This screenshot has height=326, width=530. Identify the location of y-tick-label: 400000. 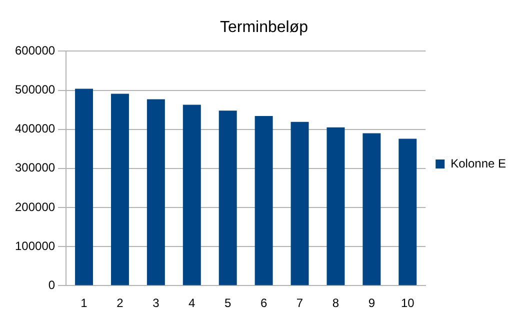
(35, 129).